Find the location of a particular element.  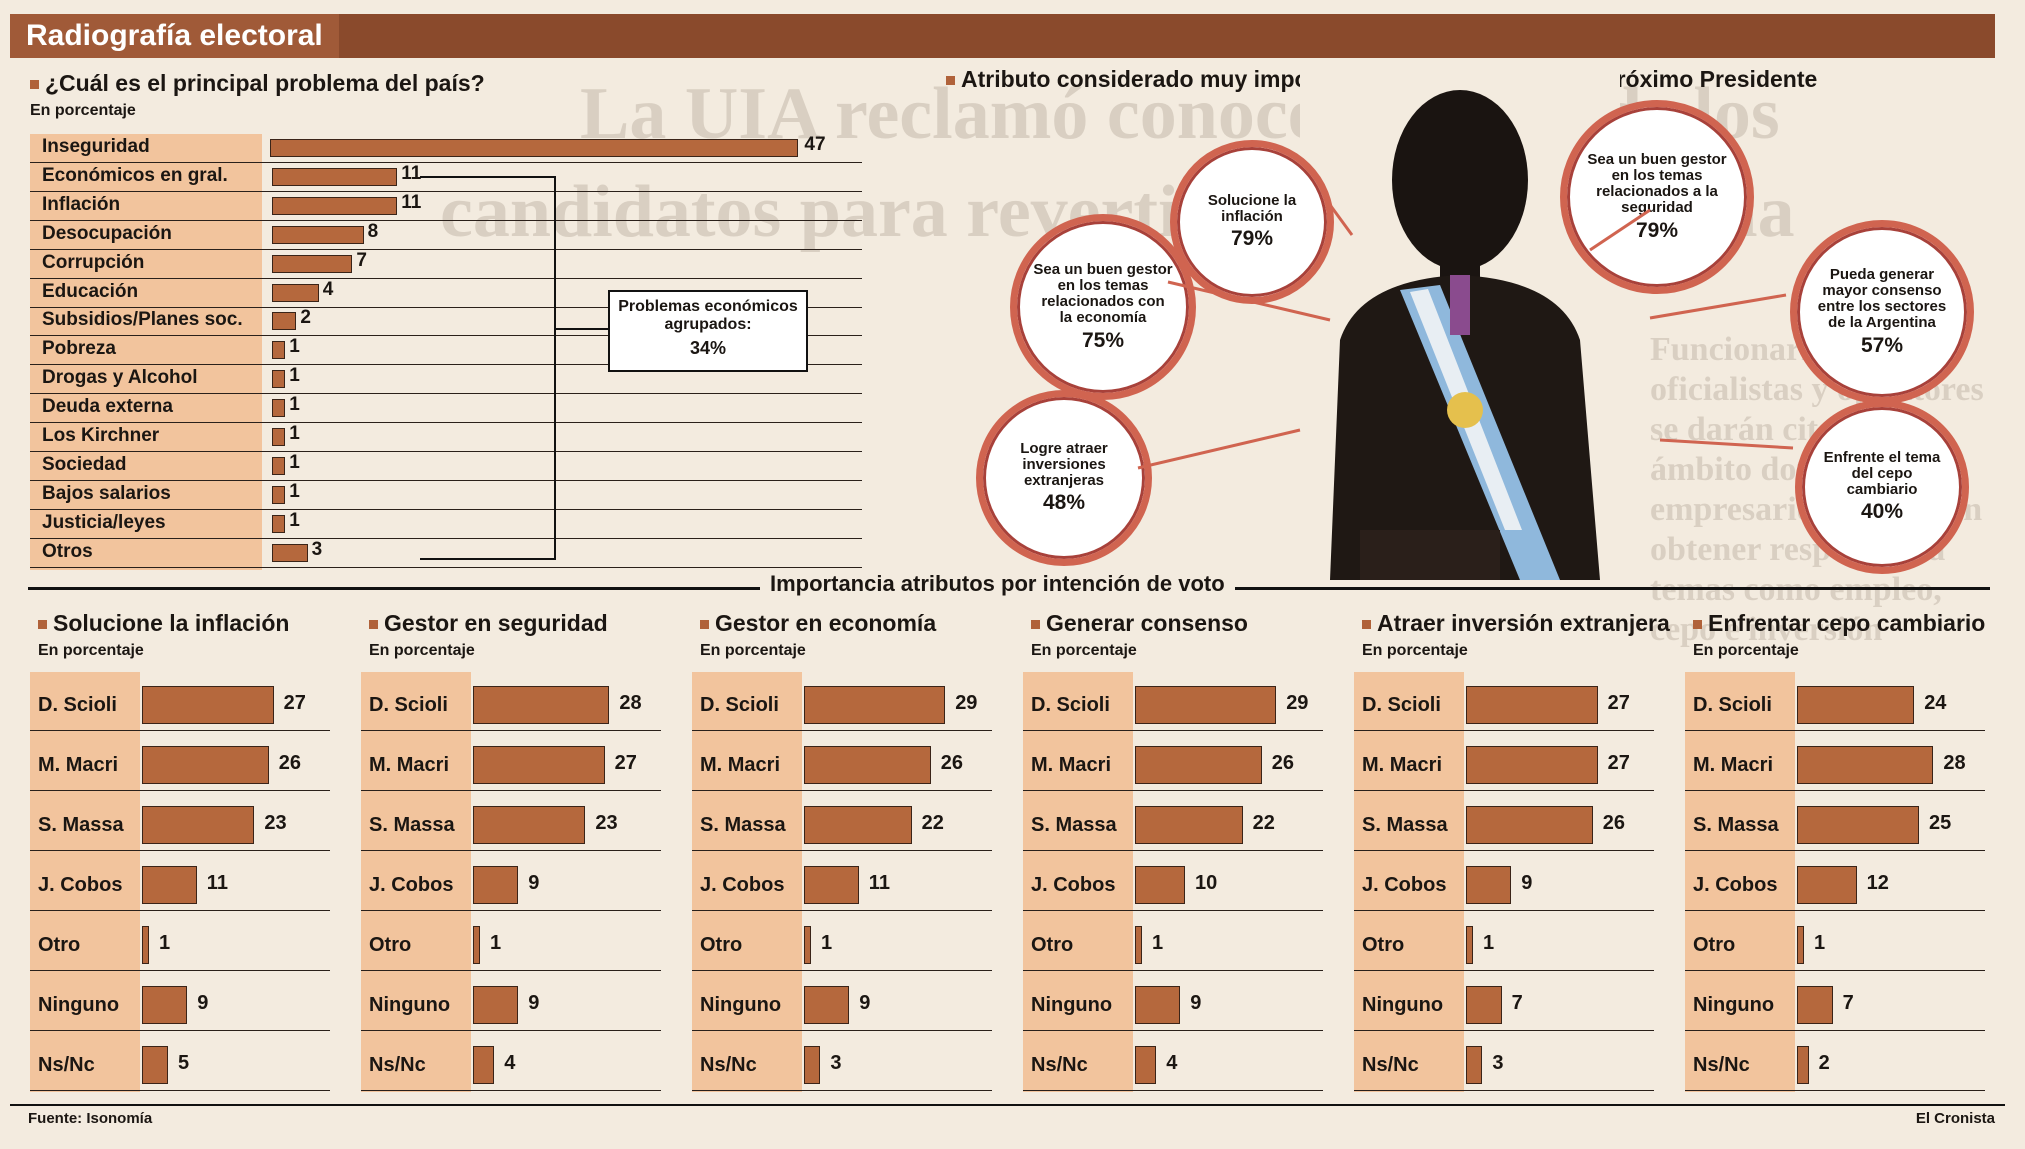

problem-label: Sociedad is located at coordinates (84, 464).